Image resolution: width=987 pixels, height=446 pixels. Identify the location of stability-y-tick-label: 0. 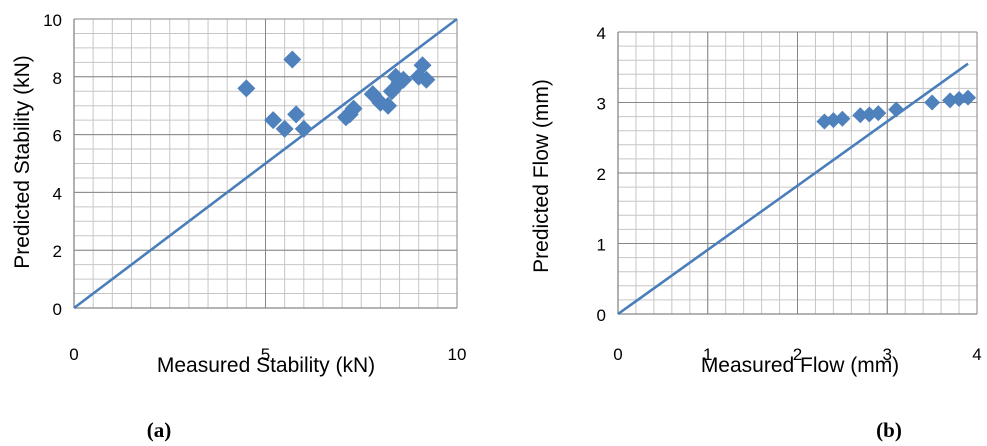
(57, 309).